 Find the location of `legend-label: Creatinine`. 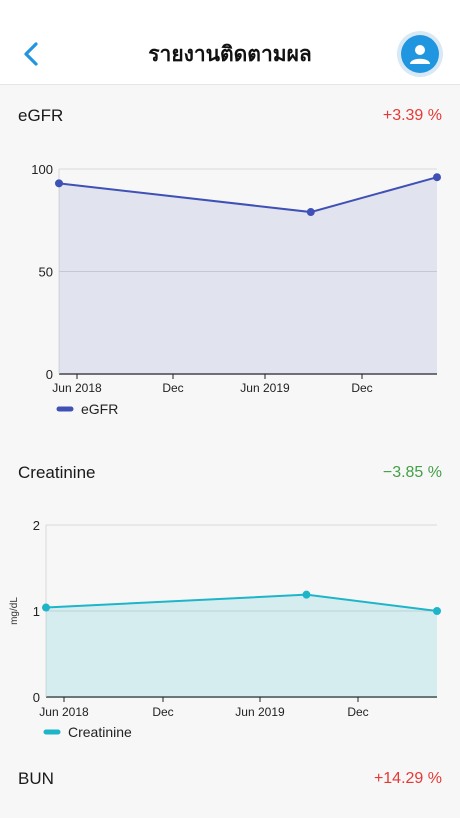

legend-label: Creatinine is located at coordinates (100, 732).